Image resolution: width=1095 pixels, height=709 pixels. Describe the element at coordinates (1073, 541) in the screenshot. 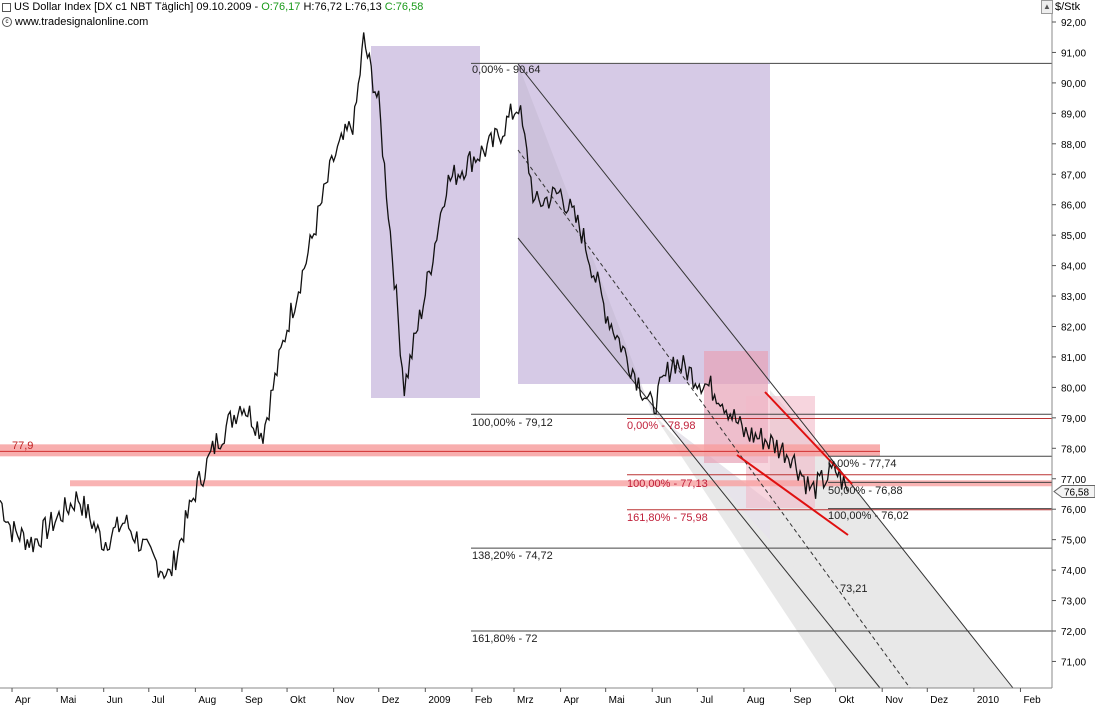

I see `y-tick-label: 75,00` at that location.